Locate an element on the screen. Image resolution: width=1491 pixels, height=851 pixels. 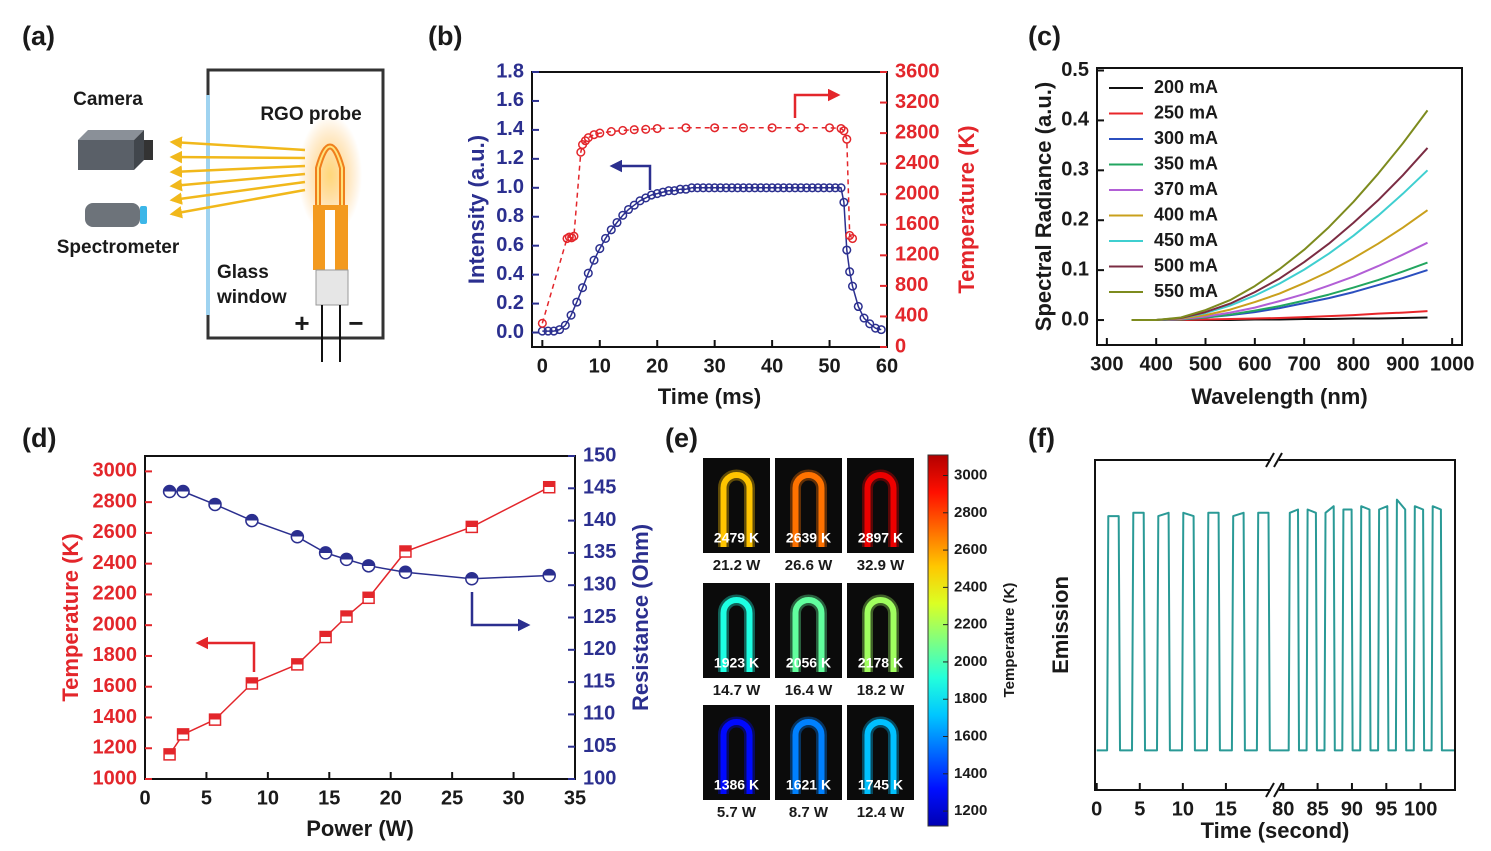
axis-arrow is located at coordinates (817, 103).